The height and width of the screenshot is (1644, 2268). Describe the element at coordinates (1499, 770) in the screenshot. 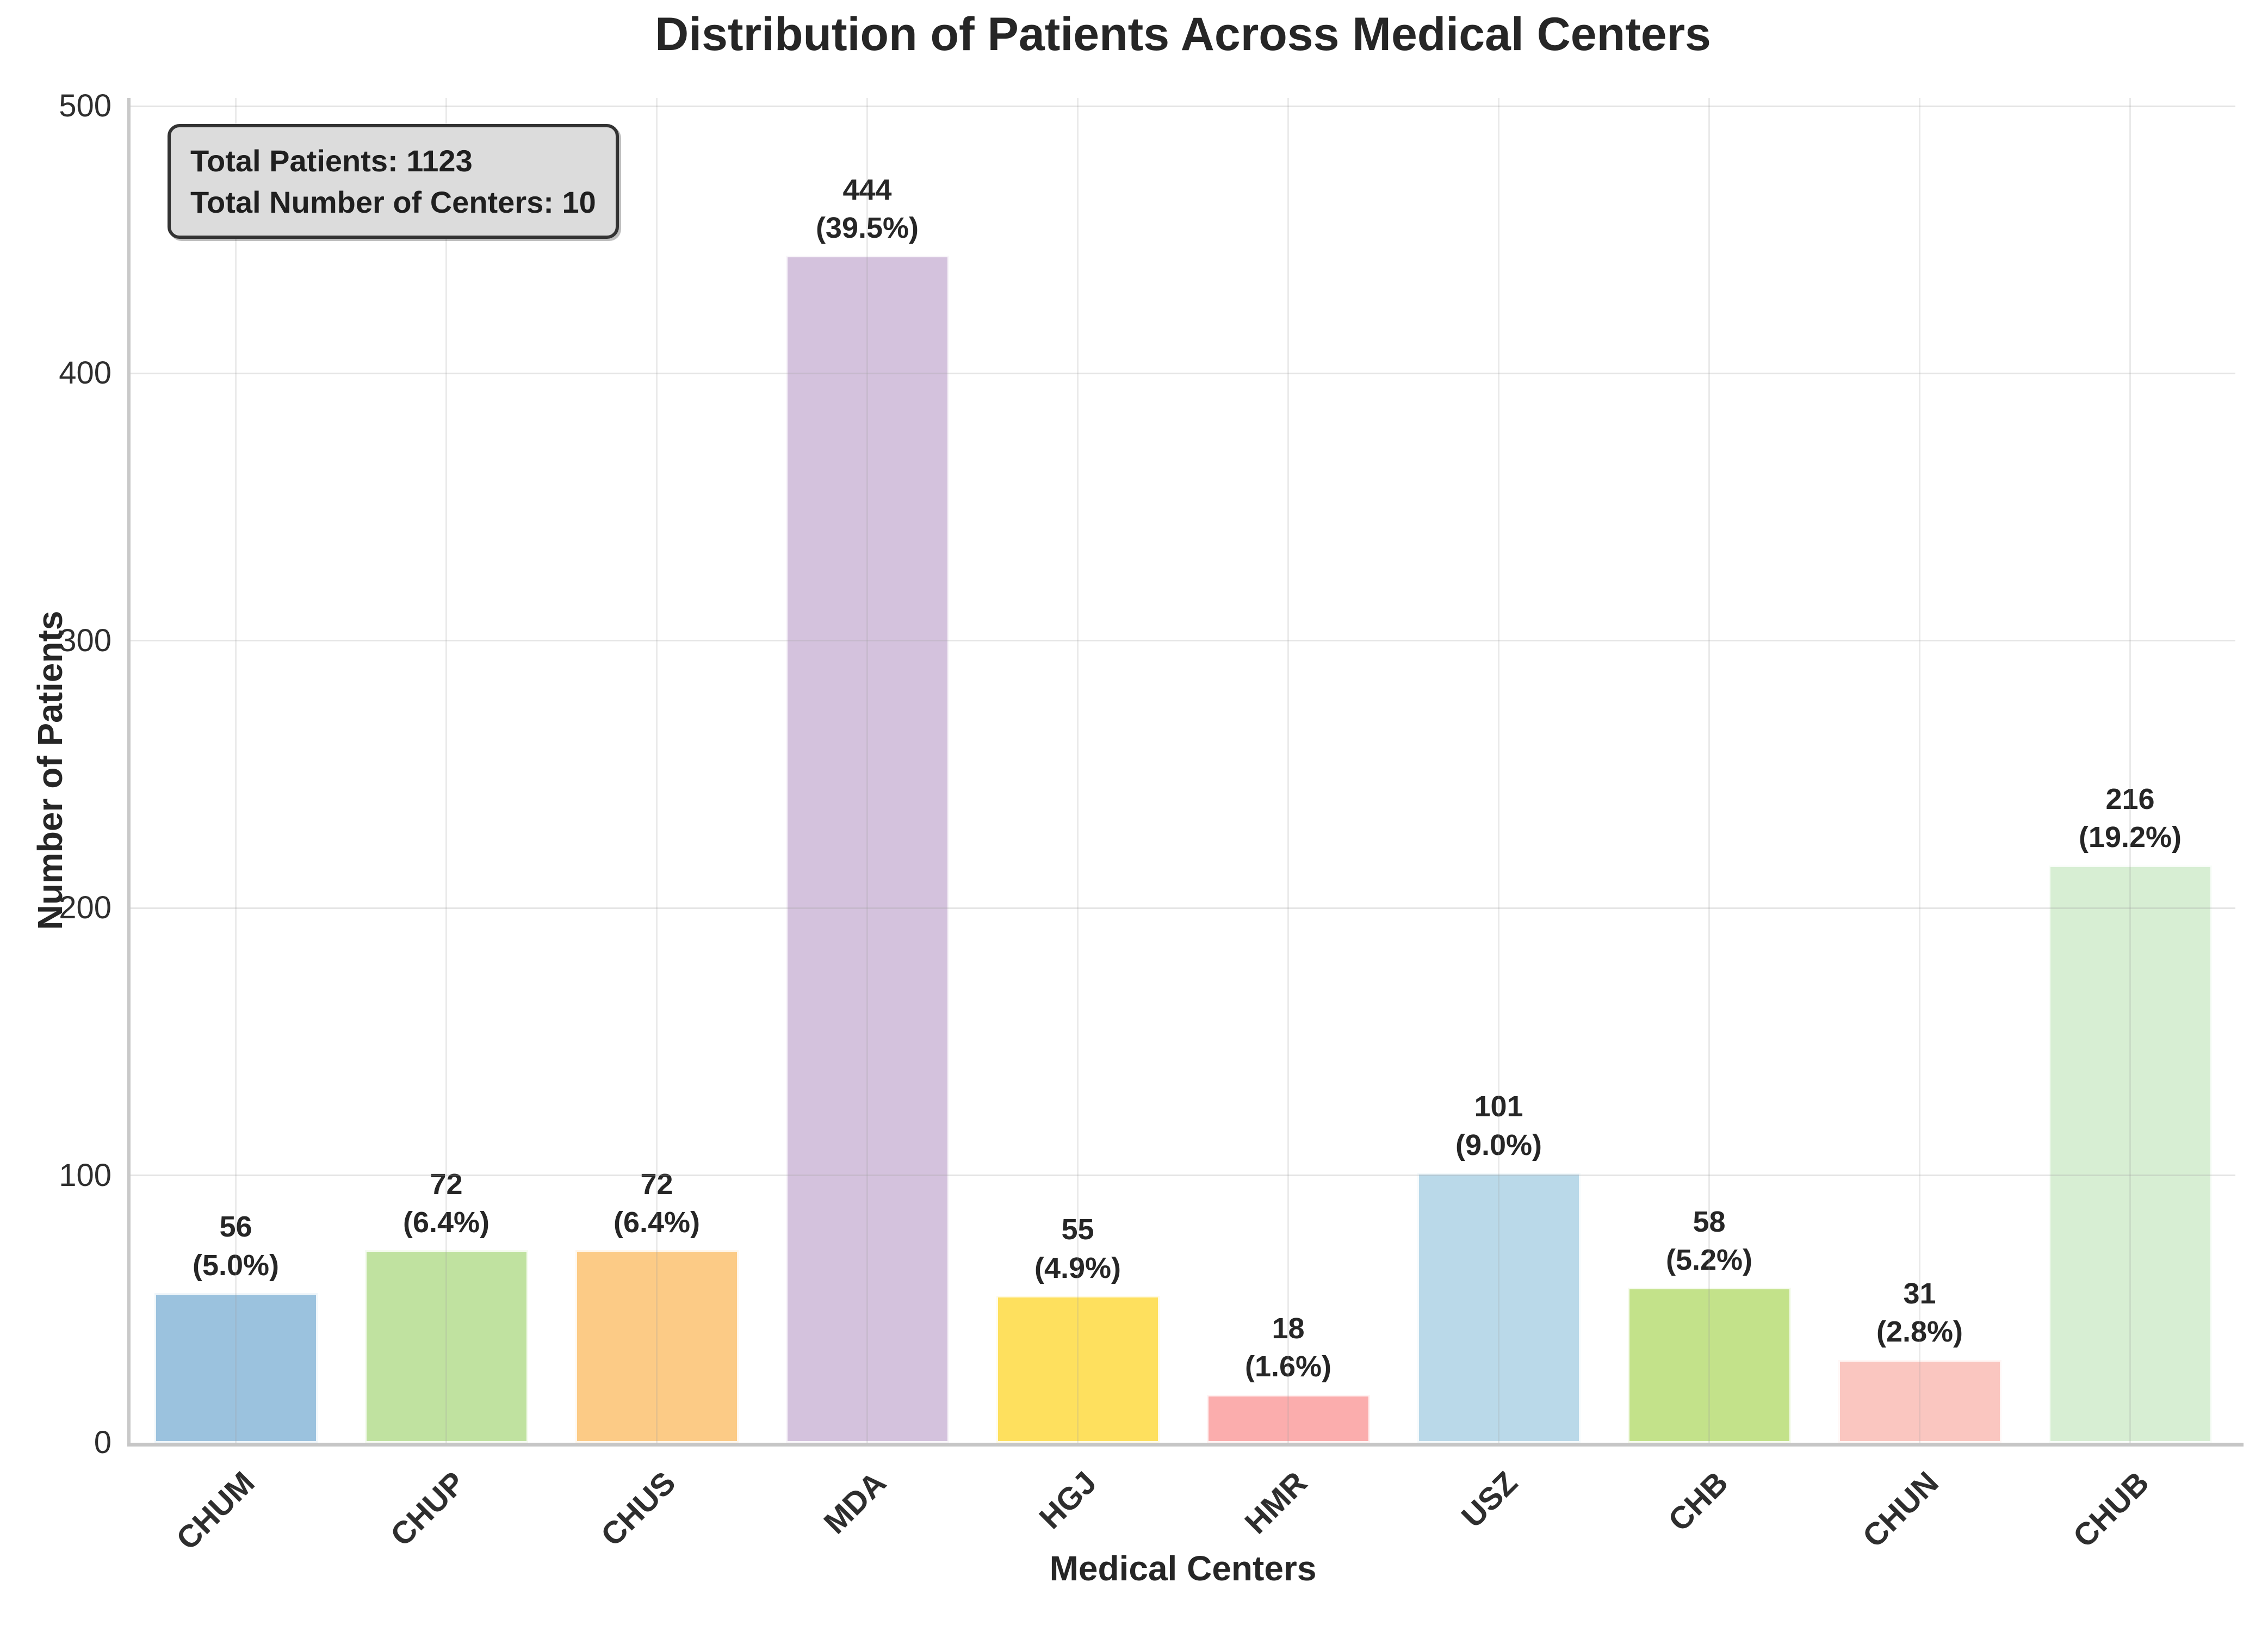

I see `gridline-x-usz` at that location.